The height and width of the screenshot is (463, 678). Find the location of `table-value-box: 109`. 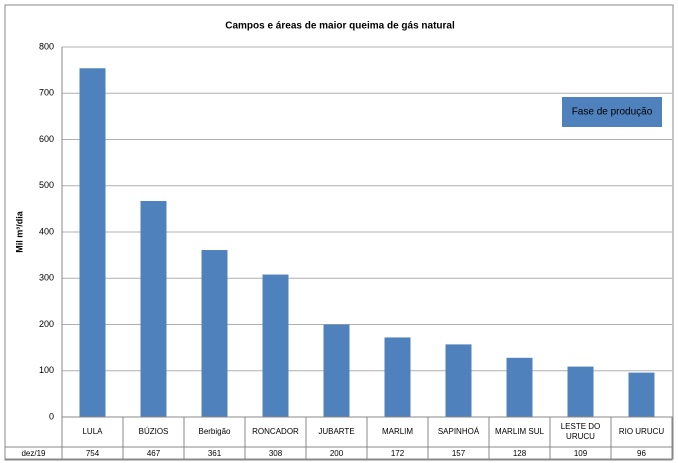

table-value-box: 109 is located at coordinates (580, 453).